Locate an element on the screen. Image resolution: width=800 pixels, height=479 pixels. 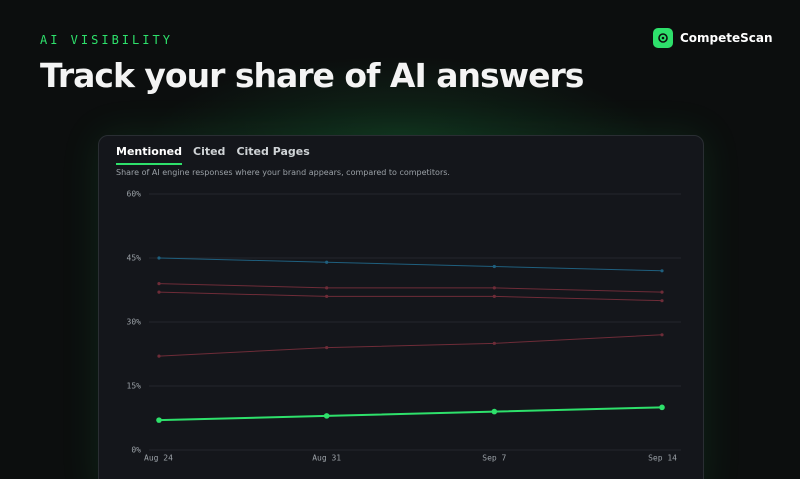
y-tick-label: 60% is located at coordinates (134, 194).